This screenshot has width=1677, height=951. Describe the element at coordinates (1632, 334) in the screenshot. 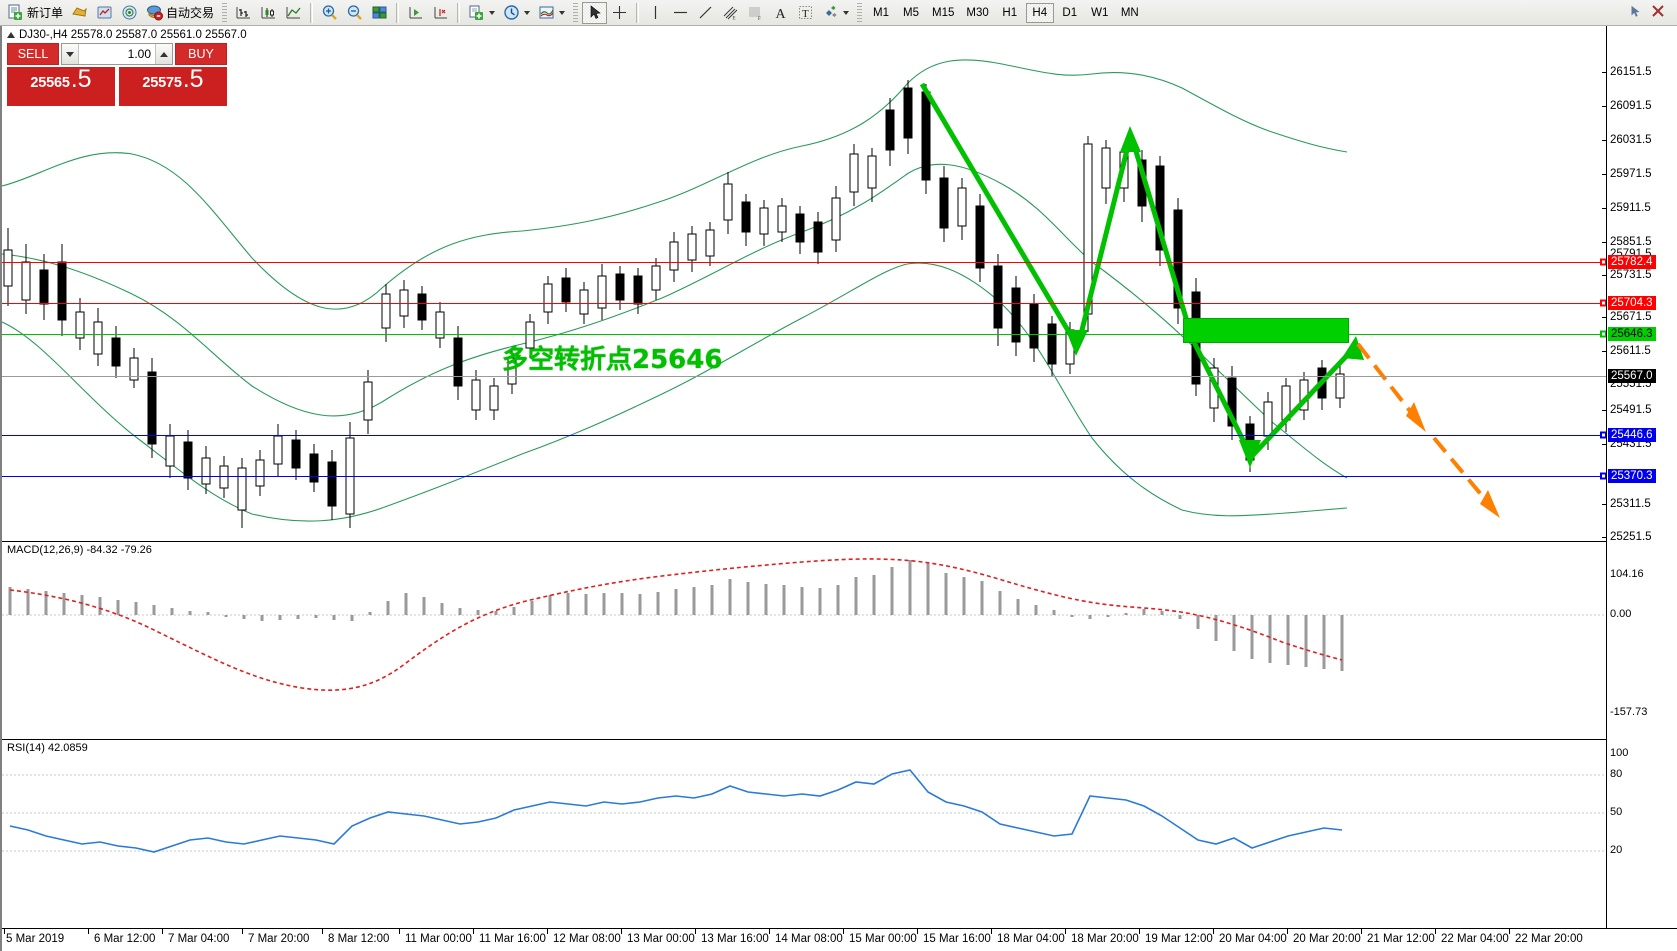

I see `price-tag-pivot: 25646.3` at that location.